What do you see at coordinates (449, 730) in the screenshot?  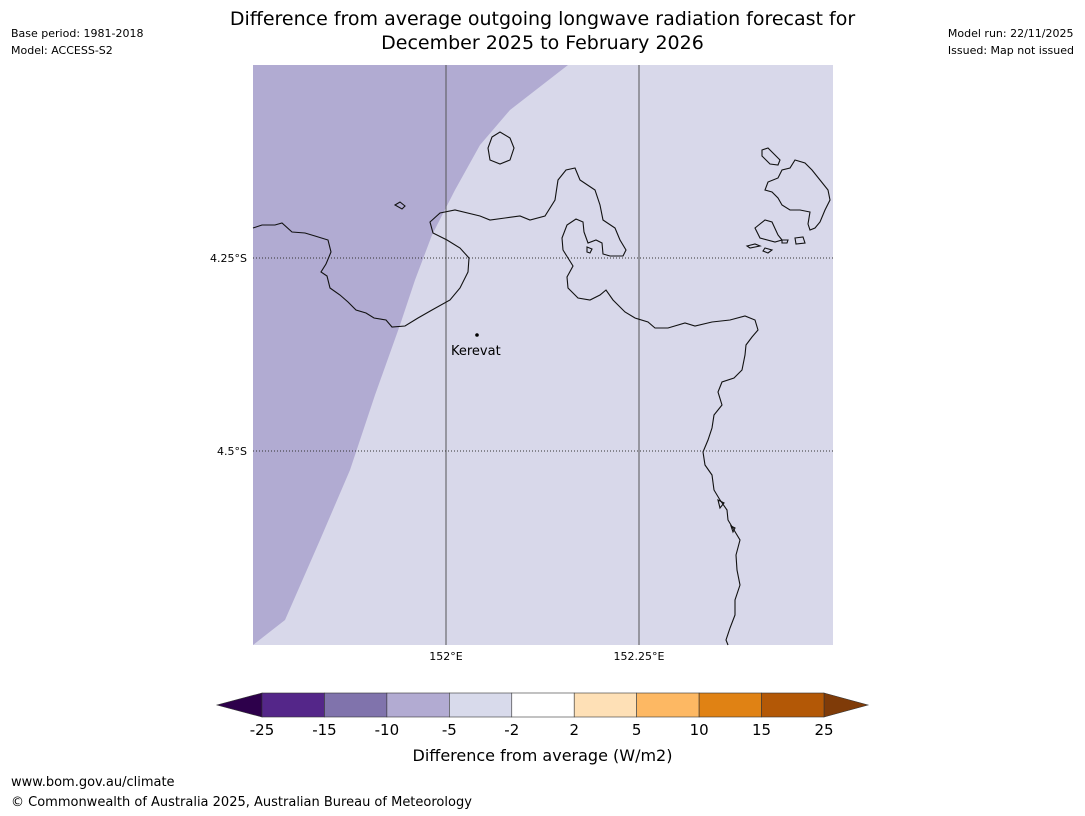 I see `colorbar-tick-label: -5` at bounding box center [449, 730].